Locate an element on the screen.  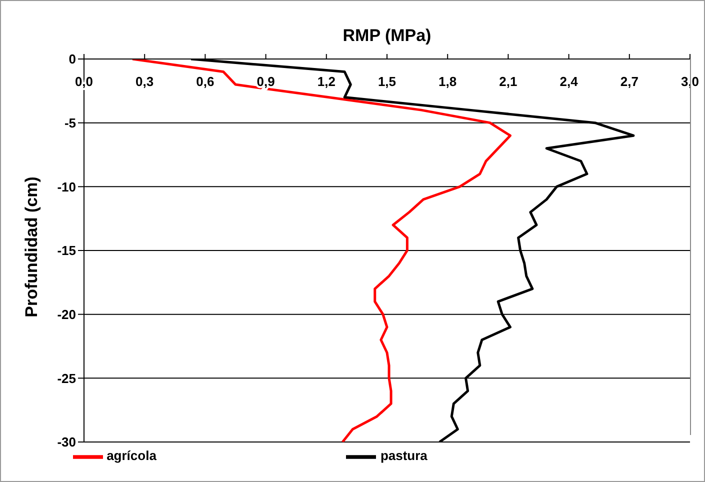
y-tick-label: -10 is located at coordinates (66, 186).